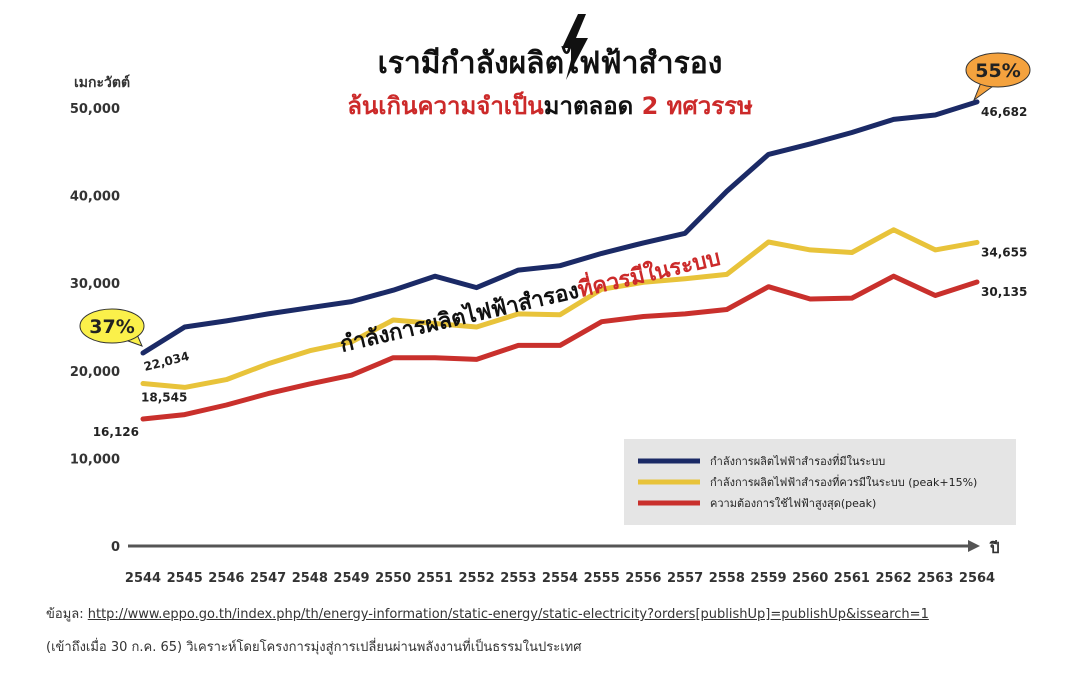 The width and height of the screenshot is (1082, 680). What do you see at coordinates (477, 578) in the screenshot?
I see `x-tick-label: 2552` at bounding box center [477, 578].